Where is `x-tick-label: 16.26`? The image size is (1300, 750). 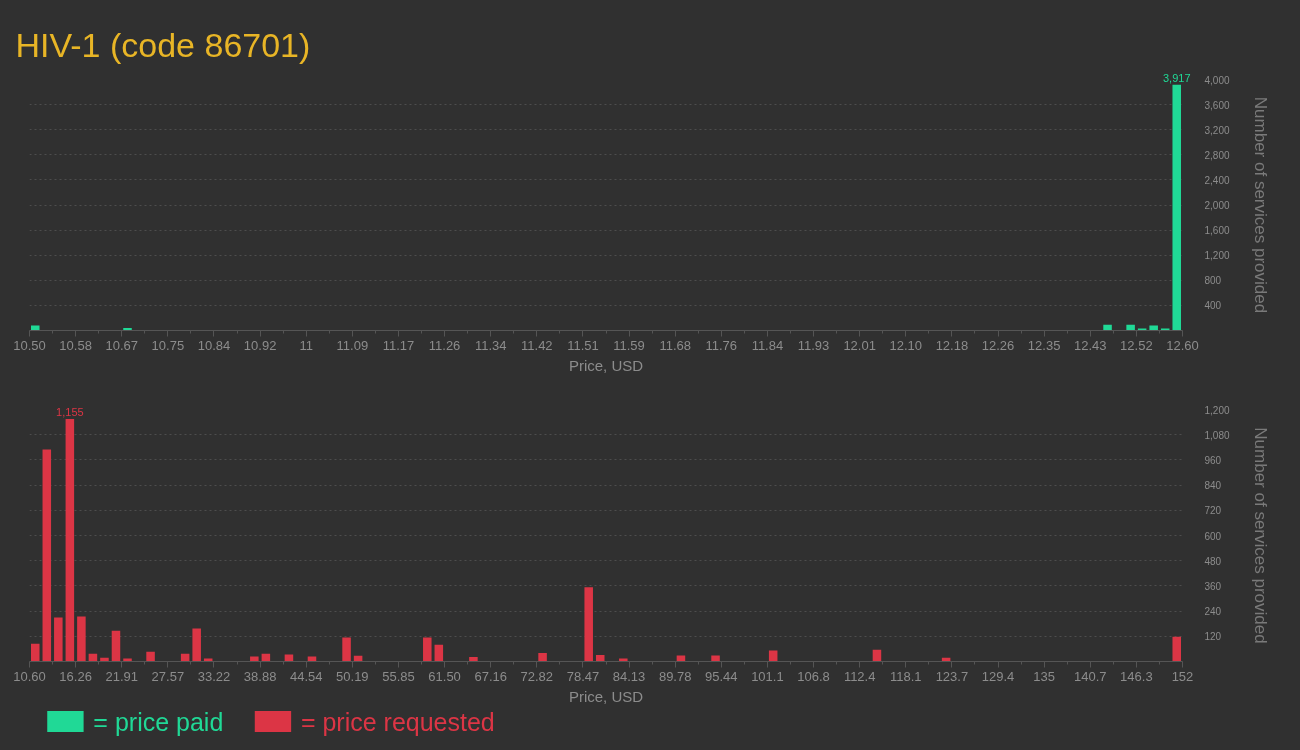 x-tick-label: 16.26 is located at coordinates (75, 676).